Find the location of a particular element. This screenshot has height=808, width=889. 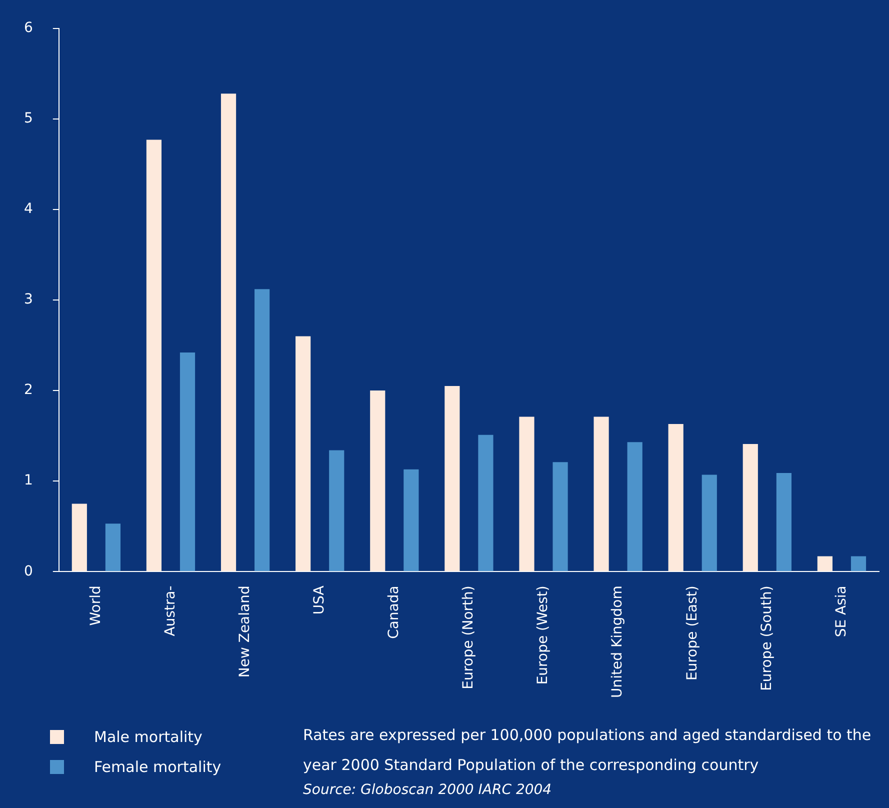

legend-label: Female mortality is located at coordinates (158, 767).